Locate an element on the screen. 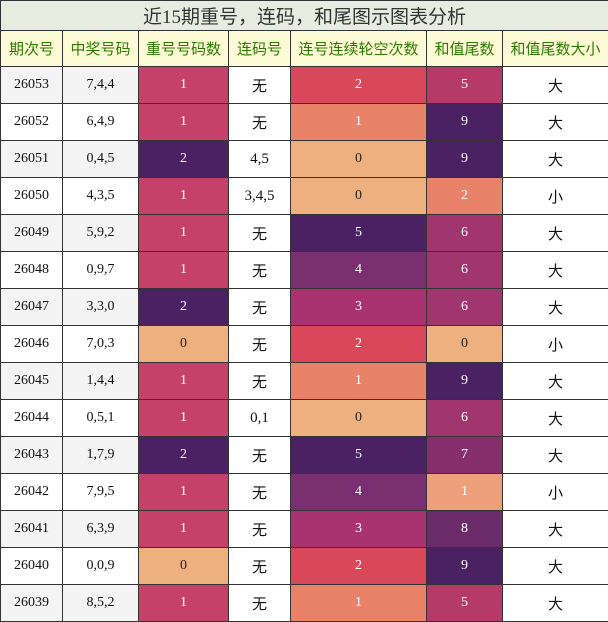 The width and height of the screenshot is (608, 622). table-row: 26047 3,3,0 2 无 3 6 大 is located at coordinates (304, 307).